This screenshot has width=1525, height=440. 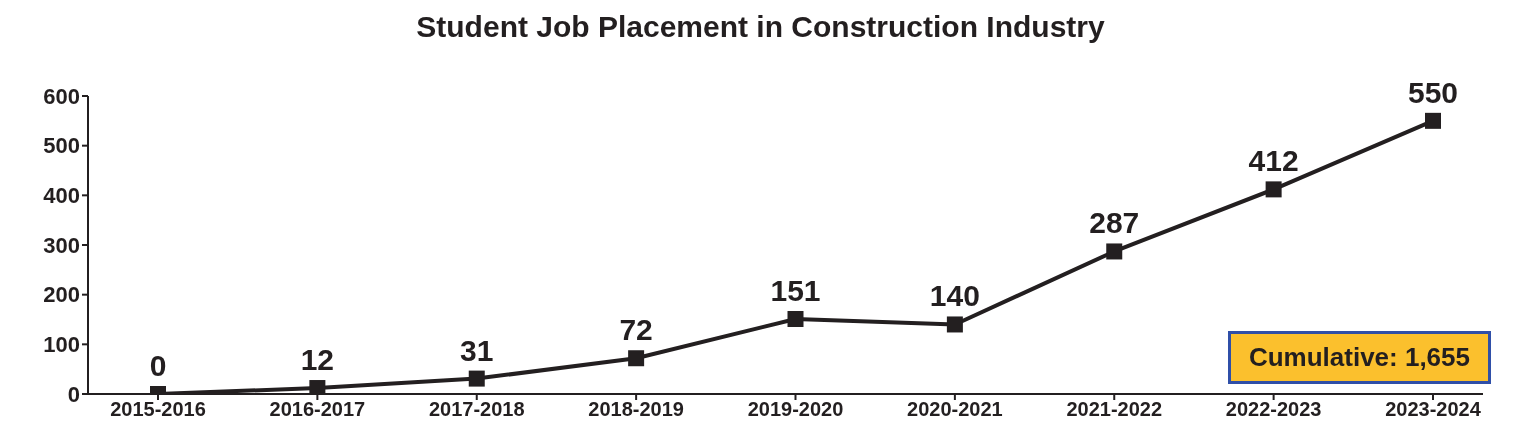 I want to click on x-tick-label: 2018-2019, so click(x=636, y=409).